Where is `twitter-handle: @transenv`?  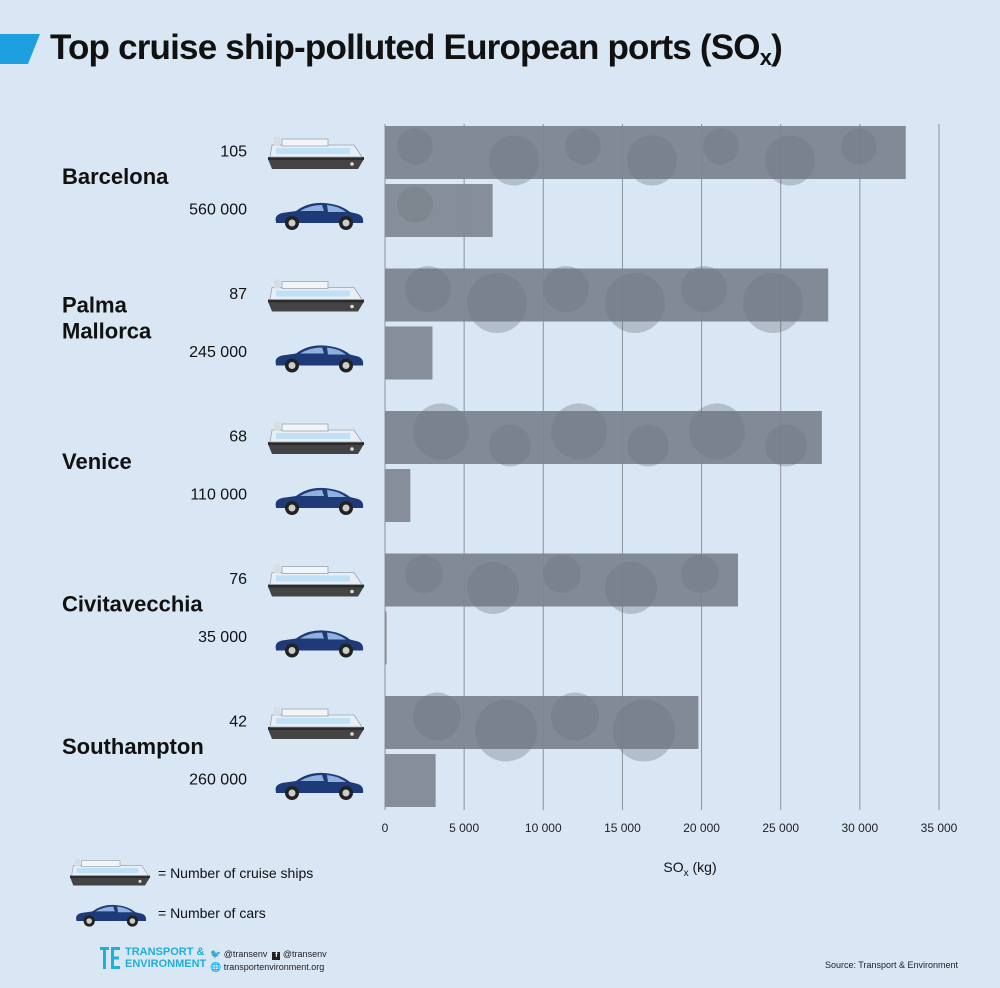 twitter-handle: @transenv is located at coordinates (245, 954).